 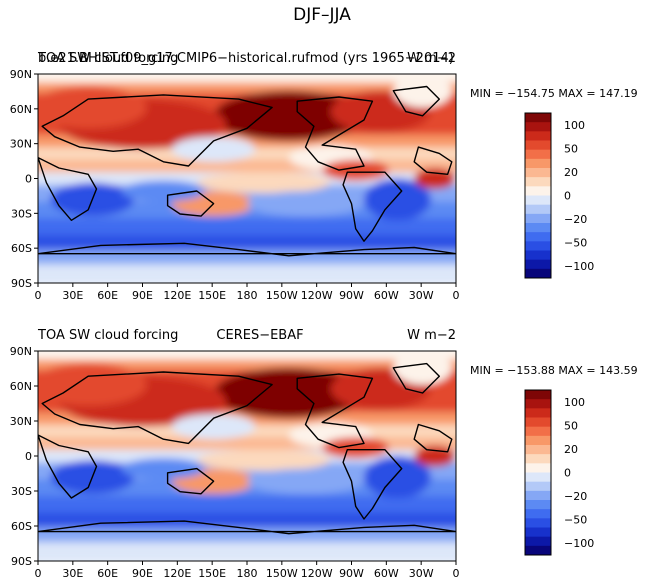 I want to click on panel-model-units: W m−2, so click(x=431, y=58).